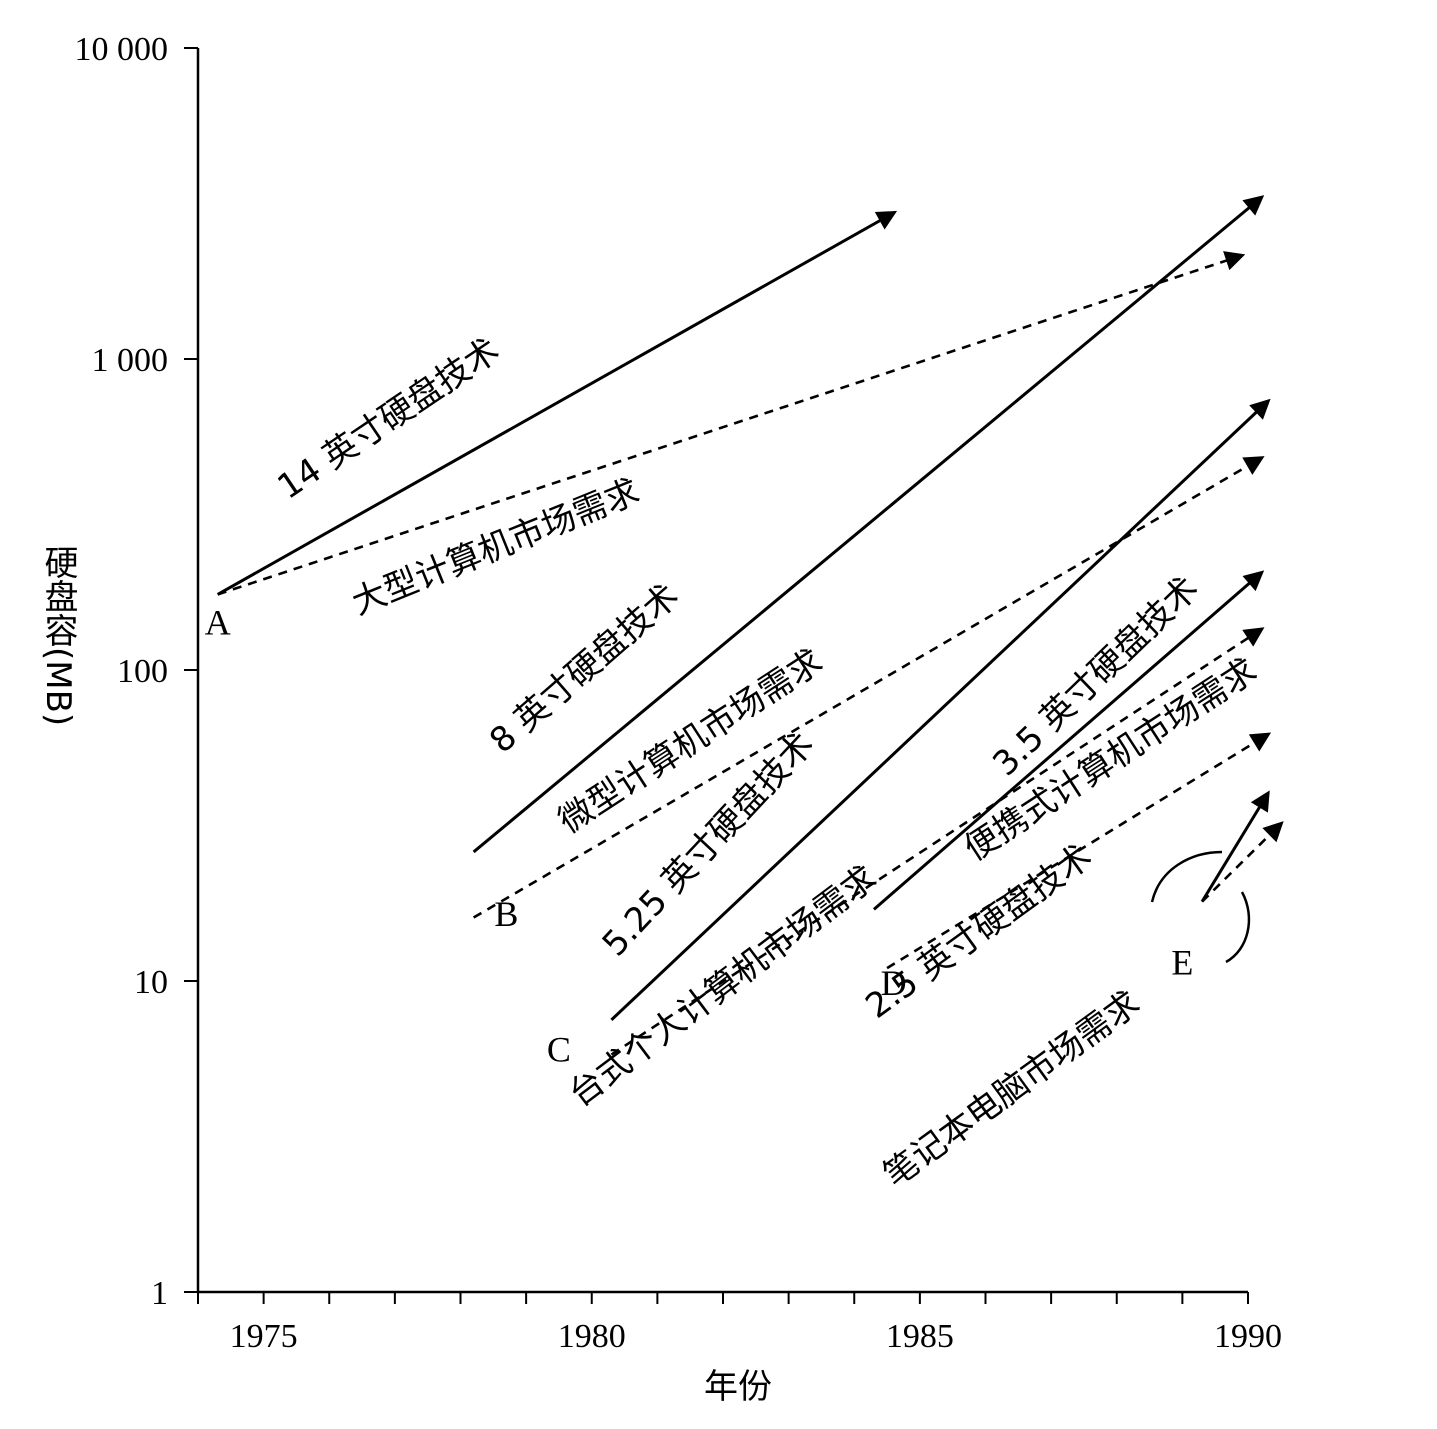  What do you see at coordinates (1011, 1089) in the screenshot?
I see `series-10-label: 笔记本电脑市场需求` at bounding box center [1011, 1089].